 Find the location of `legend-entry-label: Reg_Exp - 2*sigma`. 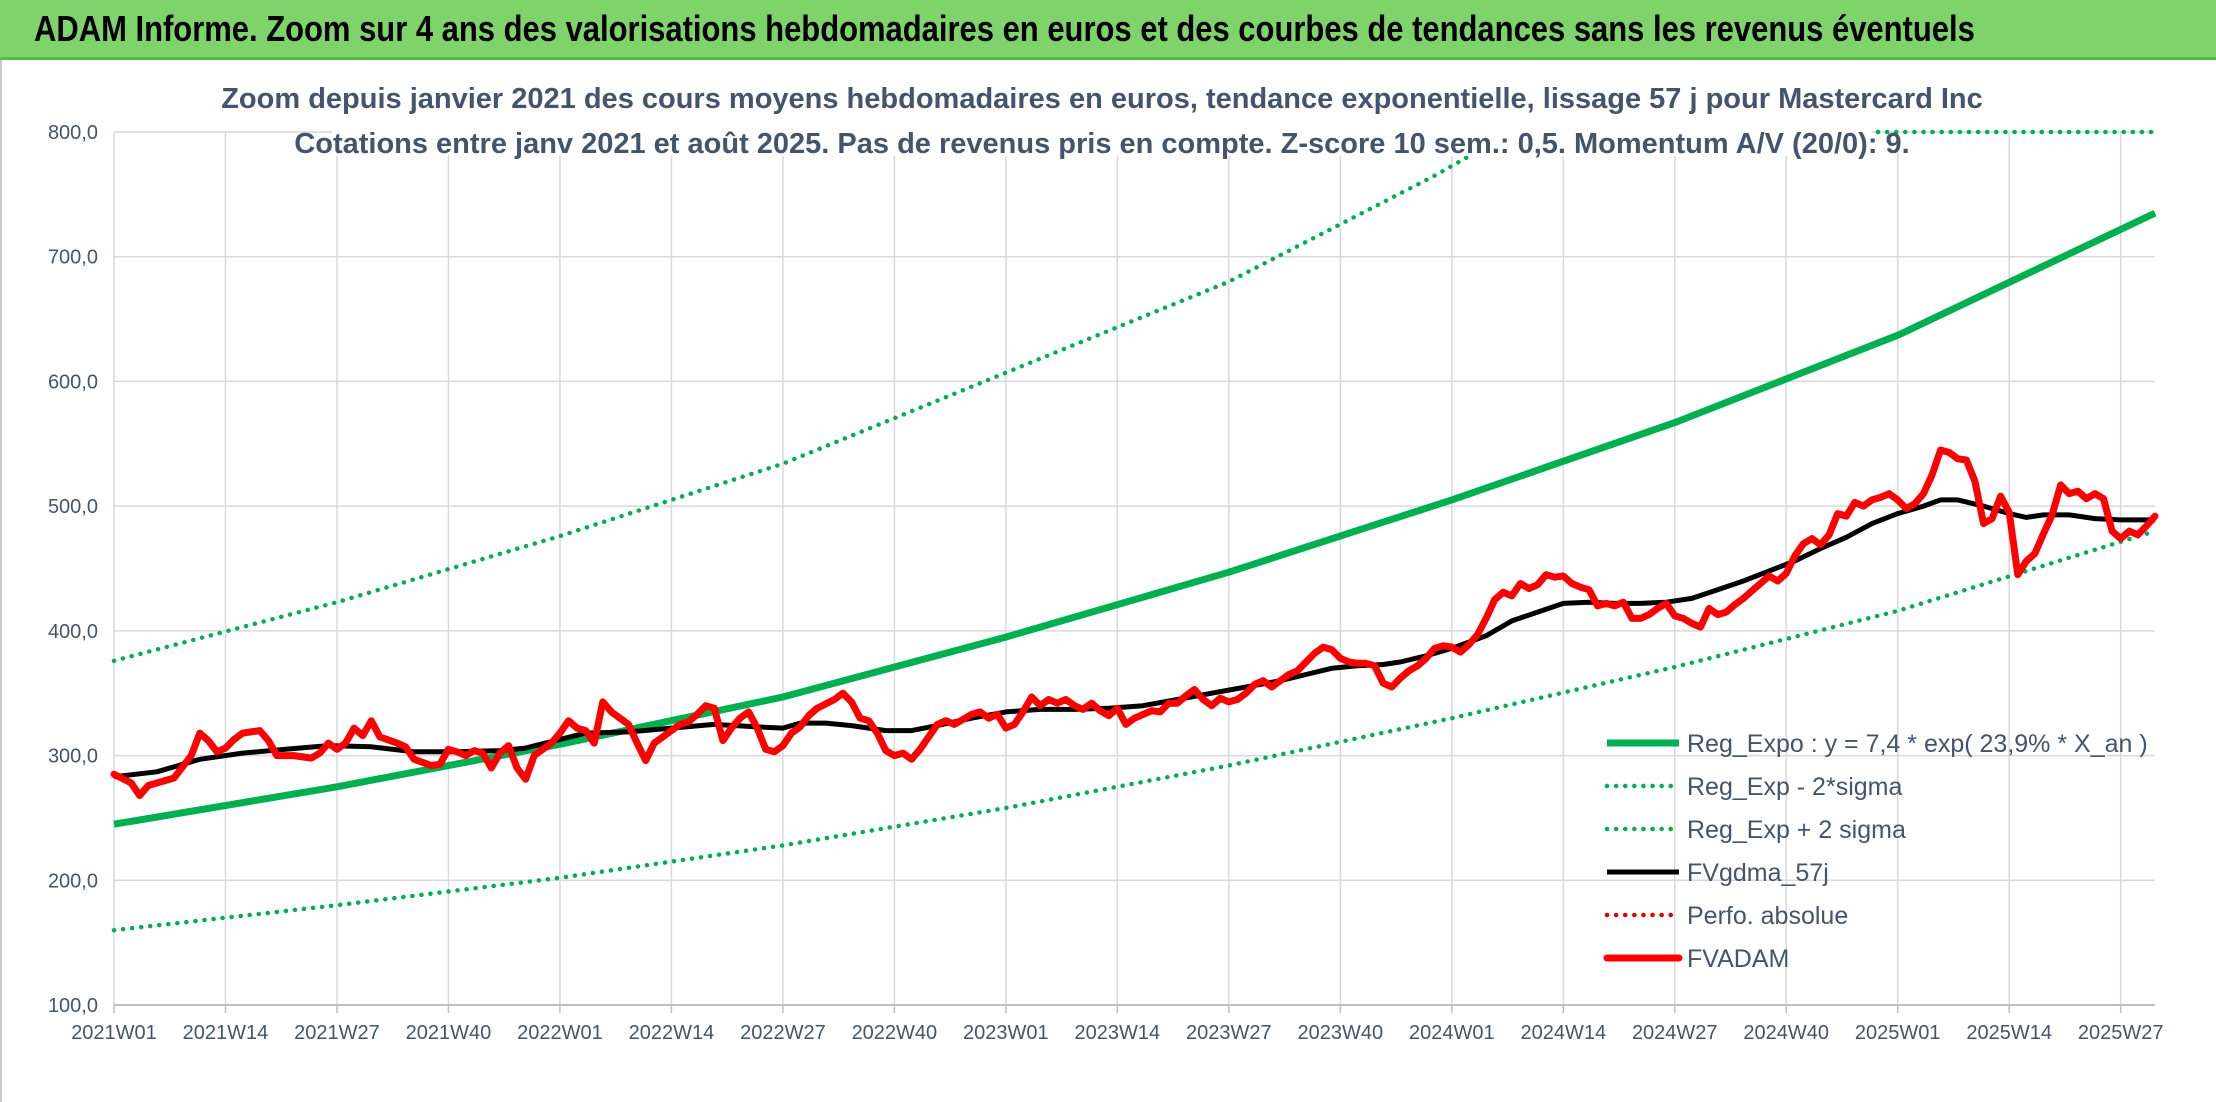

legend-entry-label: Reg_Exp - 2*sigma is located at coordinates (1794, 787).